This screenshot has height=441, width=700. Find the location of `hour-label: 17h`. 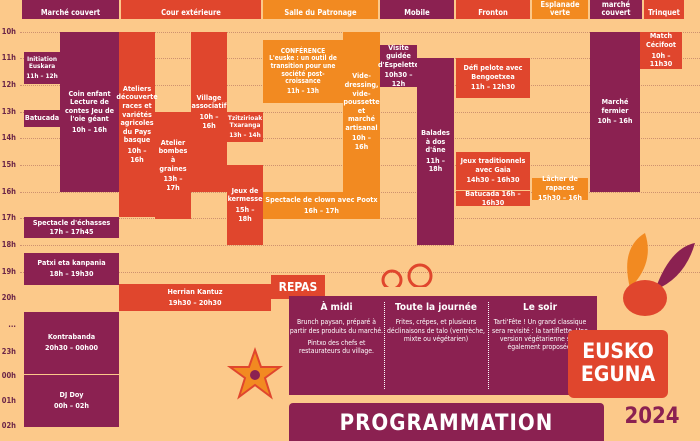

hour-label: 17h is located at coordinates (8, 217).